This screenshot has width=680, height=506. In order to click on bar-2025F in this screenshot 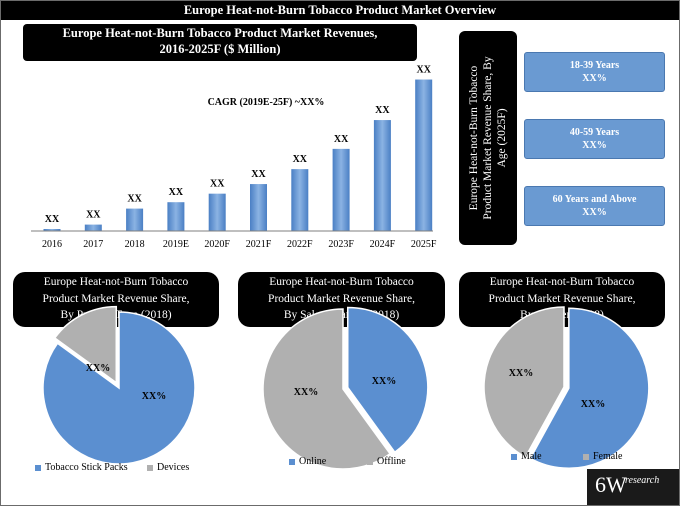, I will do `click(424, 155)`.